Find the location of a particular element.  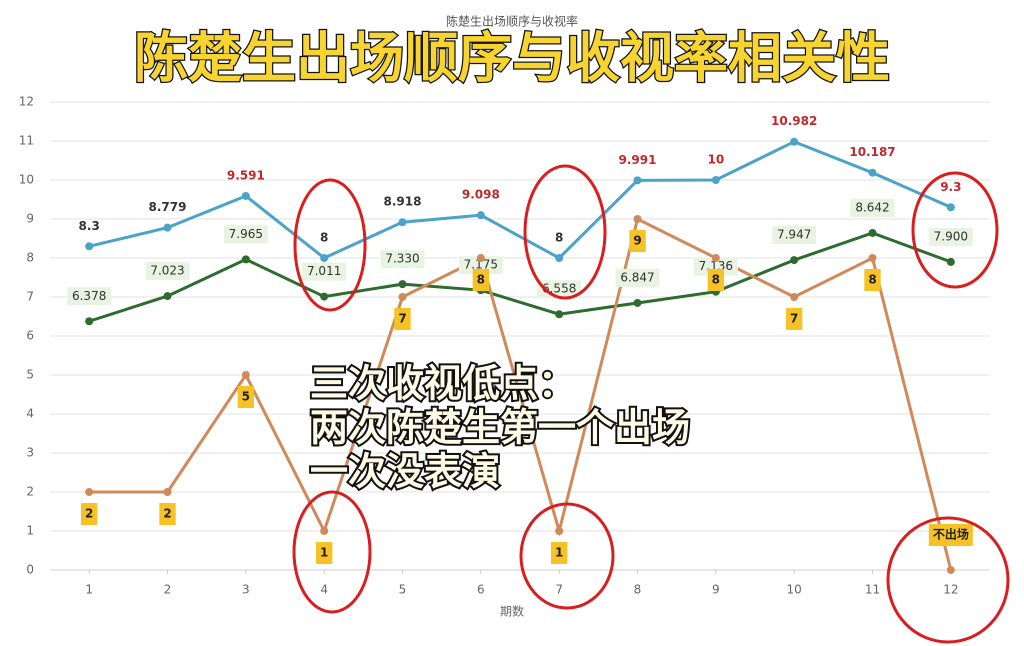

y-tick-label: 12 is located at coordinates (26, 102).